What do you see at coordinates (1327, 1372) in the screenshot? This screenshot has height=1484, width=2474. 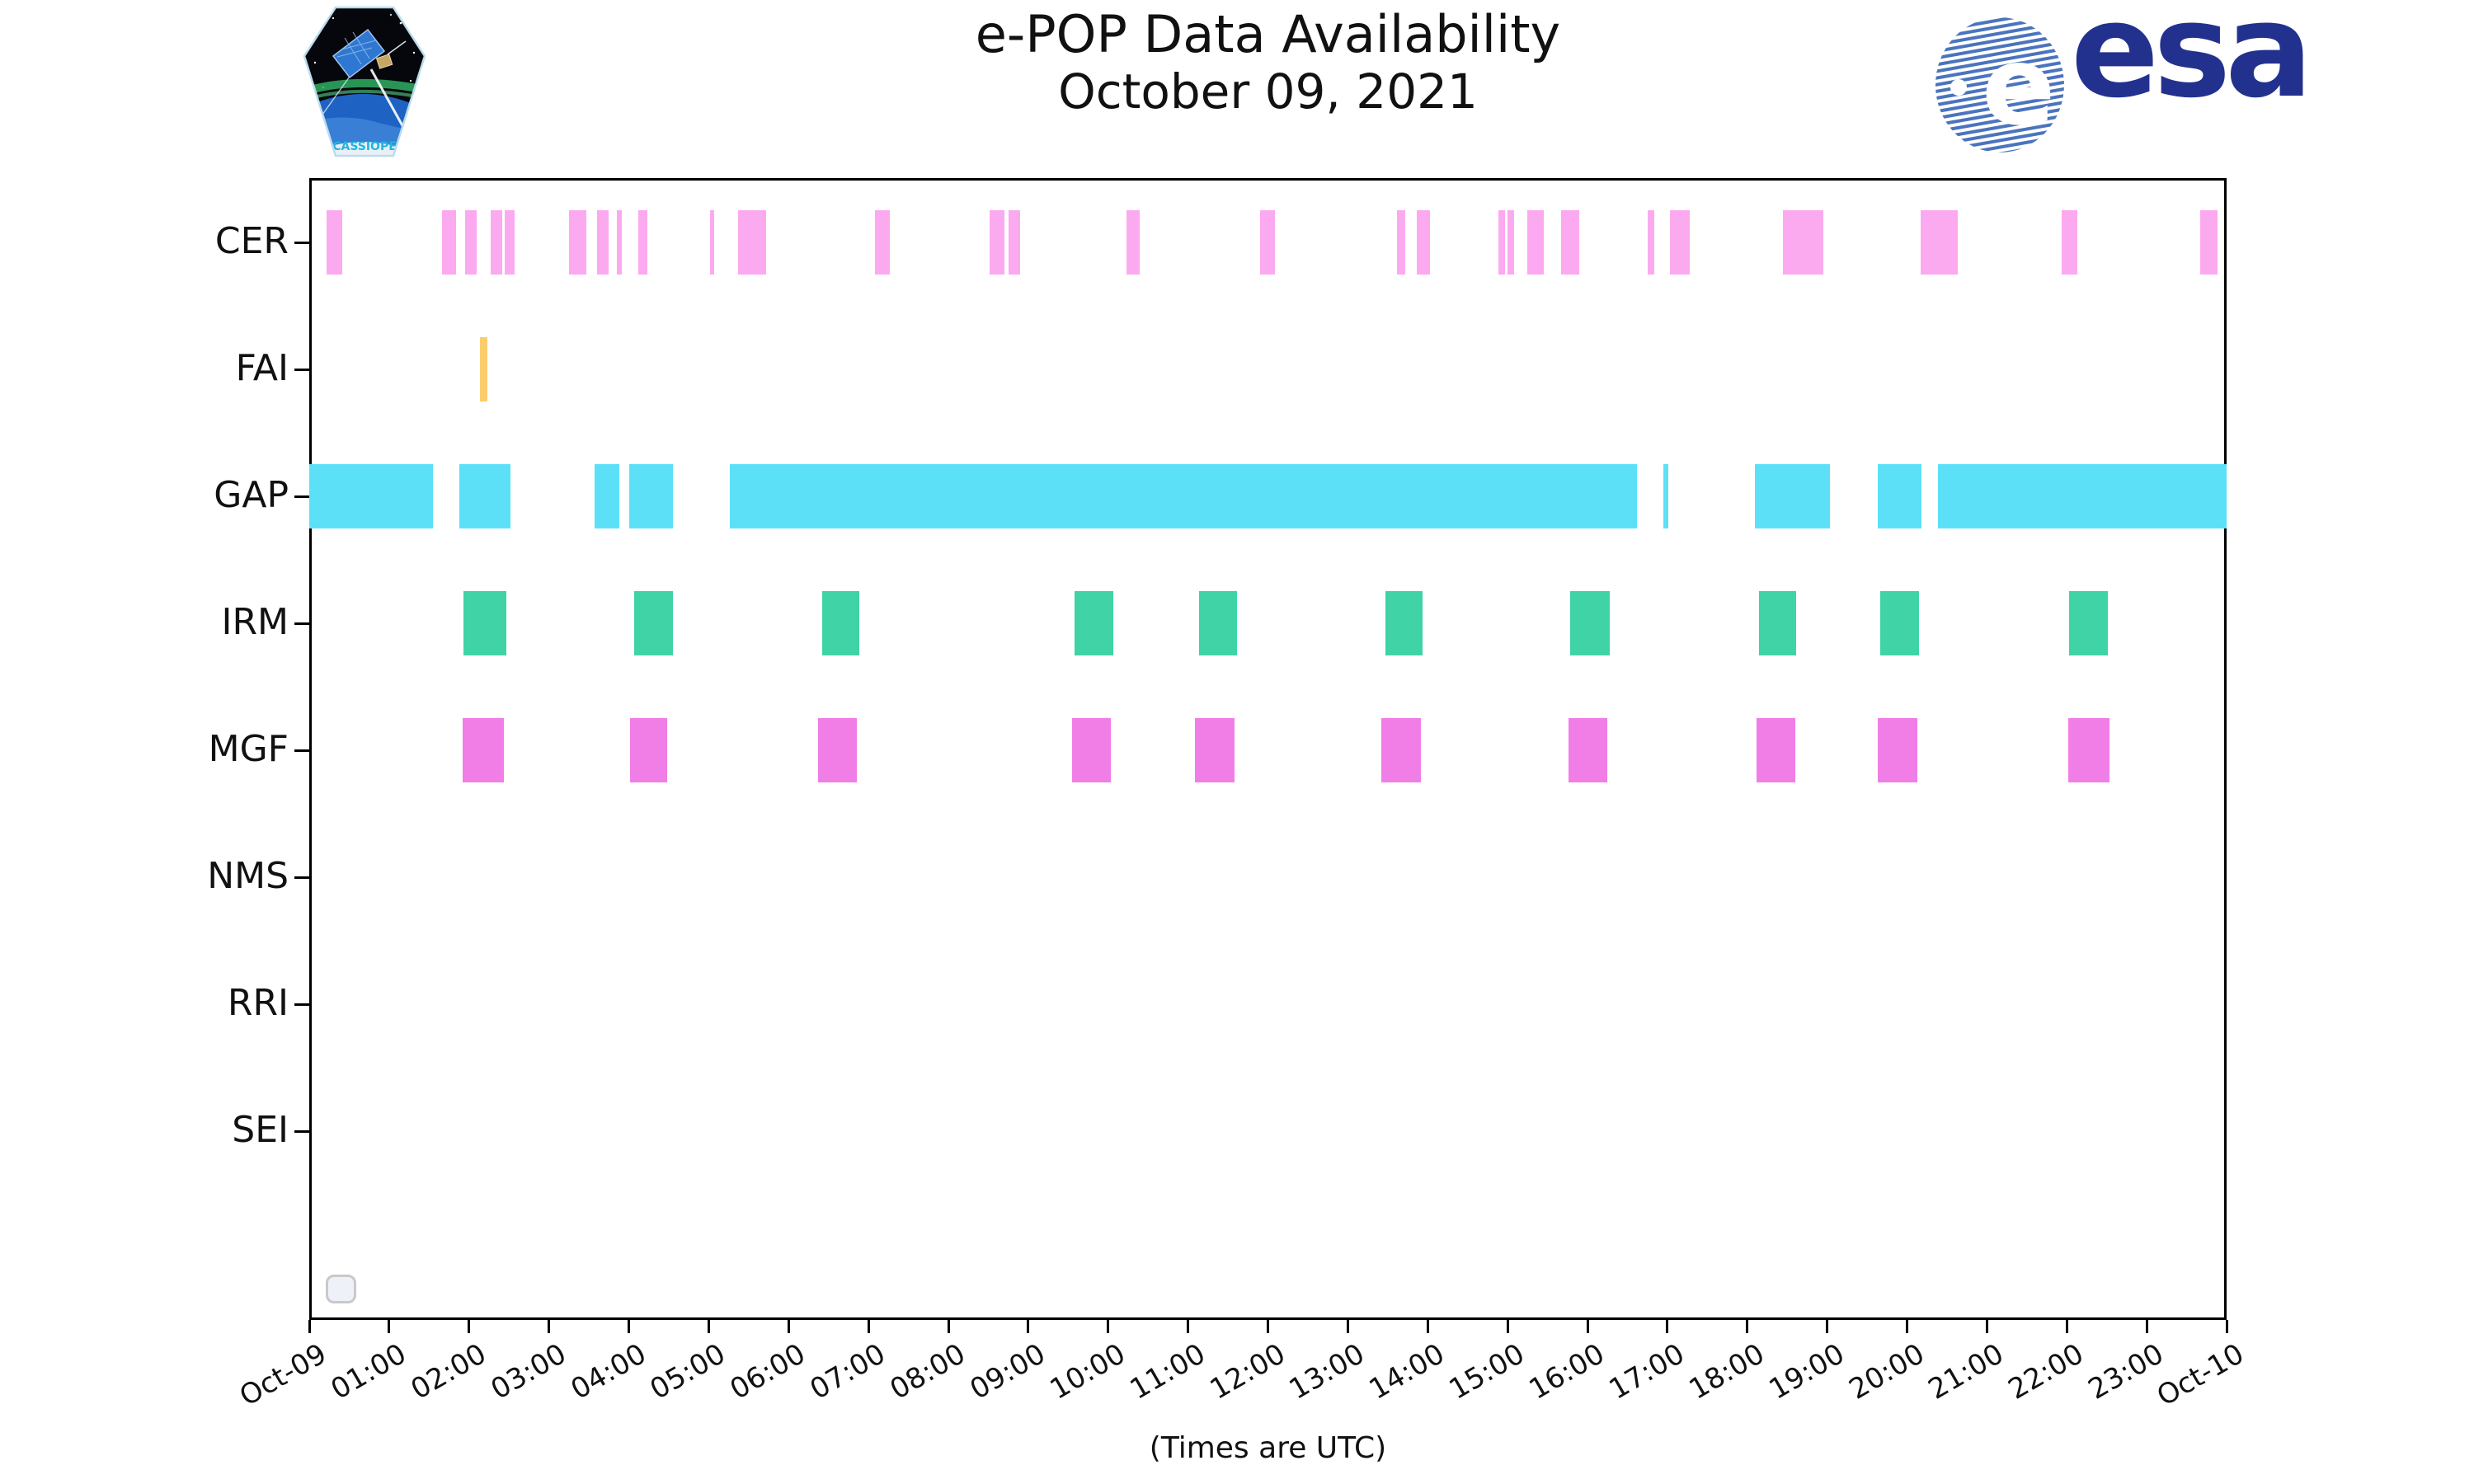 I see `x-tick-label-13: 13:00` at bounding box center [1327, 1372].